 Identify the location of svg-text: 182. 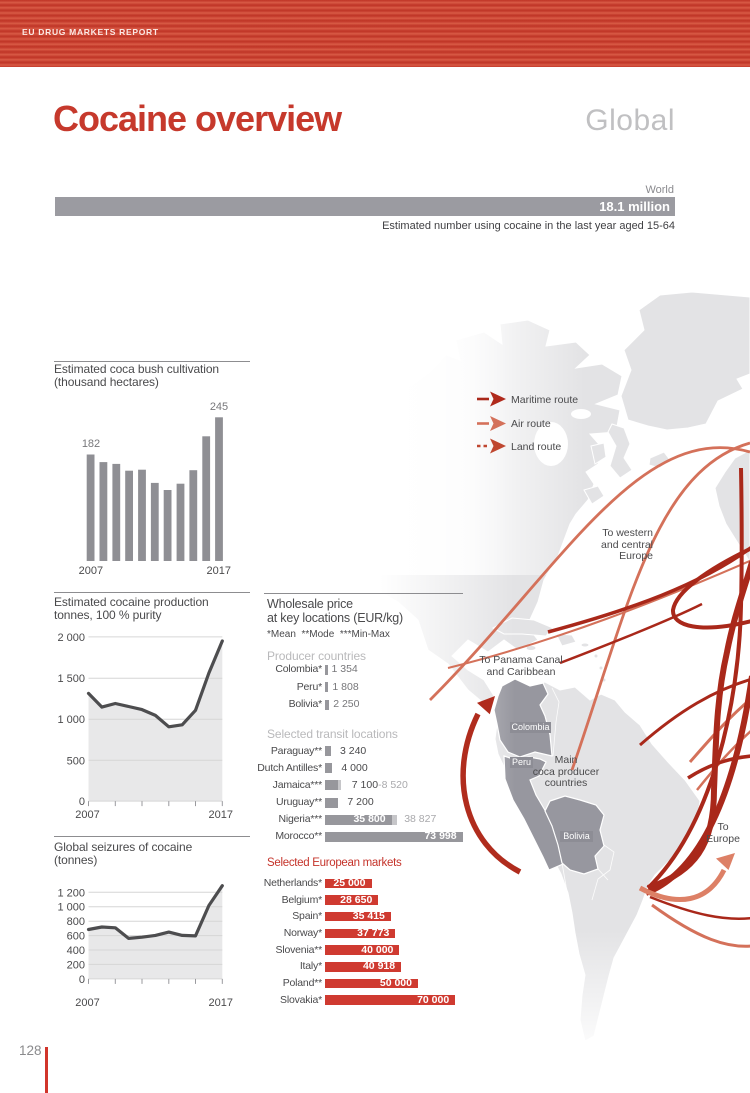
(91, 444).